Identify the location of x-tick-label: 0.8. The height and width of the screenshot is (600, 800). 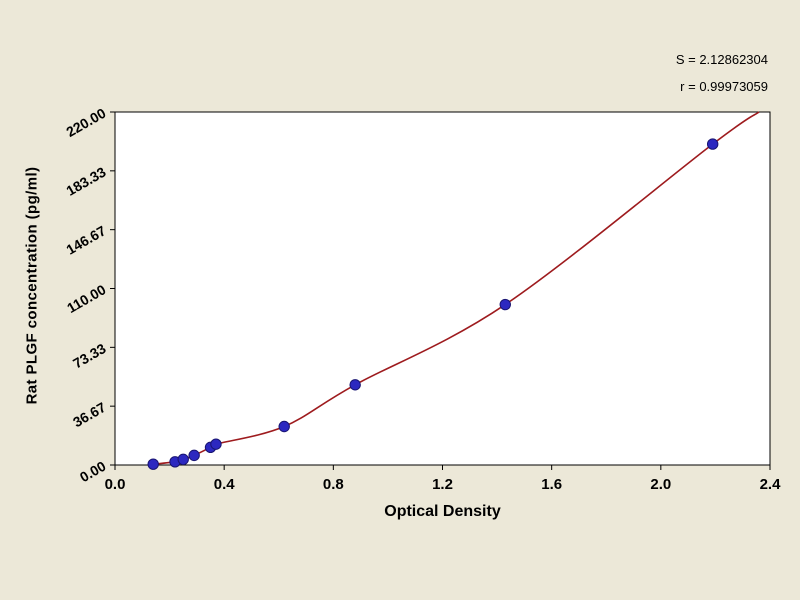
(333, 484).